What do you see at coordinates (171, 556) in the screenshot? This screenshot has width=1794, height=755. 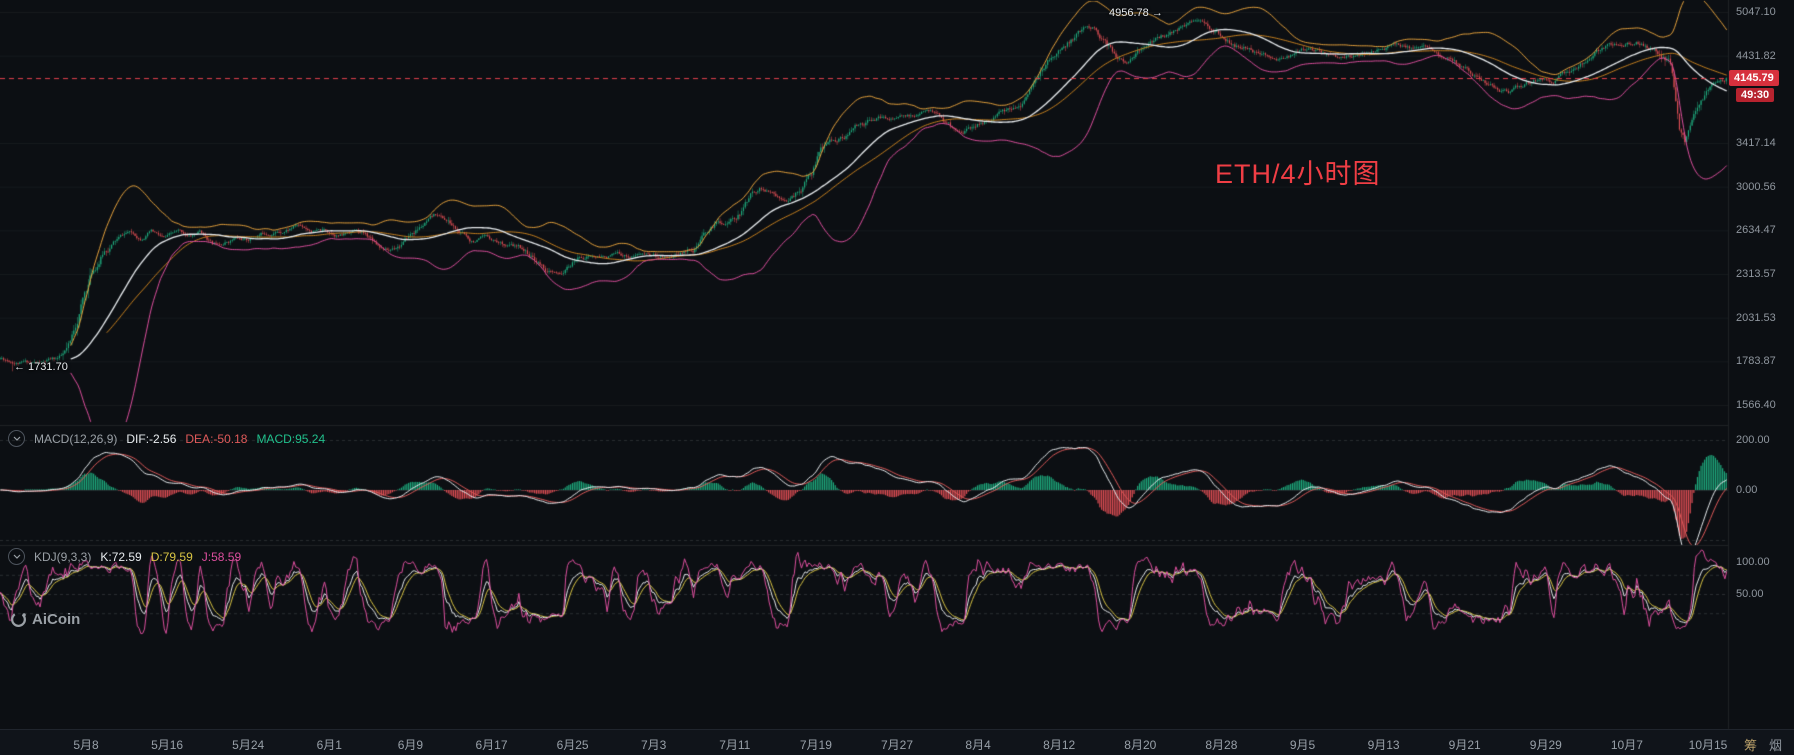 I see `kdj-d-value: D:79.59` at bounding box center [171, 556].